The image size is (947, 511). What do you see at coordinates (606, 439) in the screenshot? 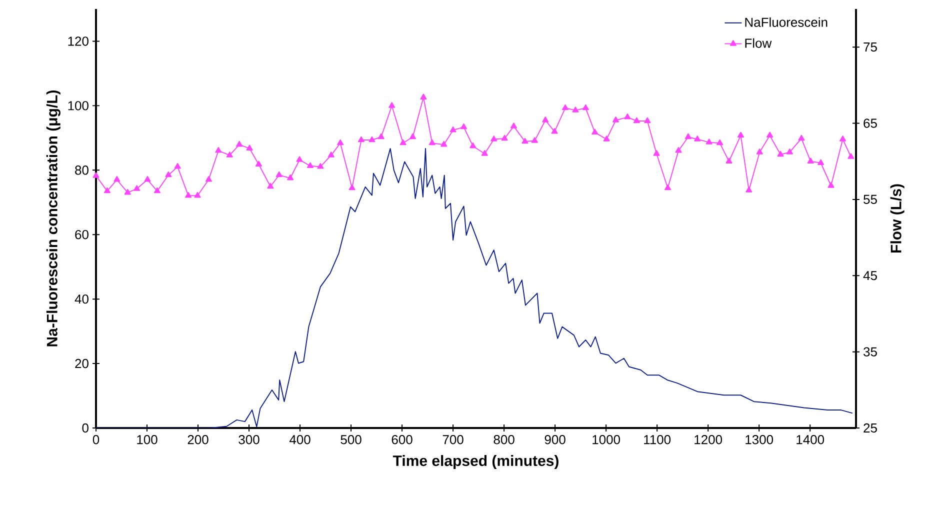
I see `x-tick-label: 1000` at bounding box center [606, 439].